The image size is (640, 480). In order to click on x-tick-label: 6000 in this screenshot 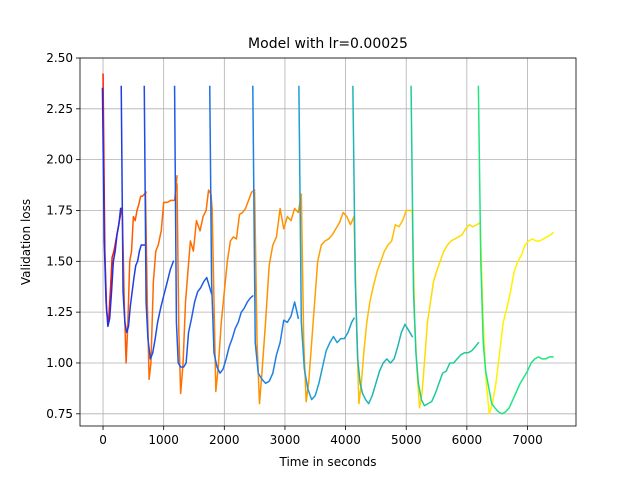, I will do `click(467, 440)`.